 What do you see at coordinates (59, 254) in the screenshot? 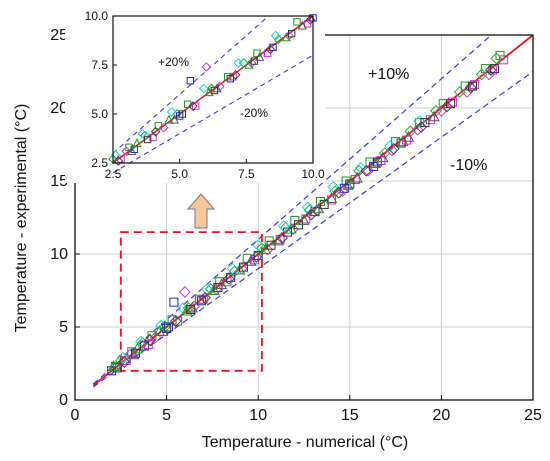
I see `y-tick-label: 10` at bounding box center [59, 254].